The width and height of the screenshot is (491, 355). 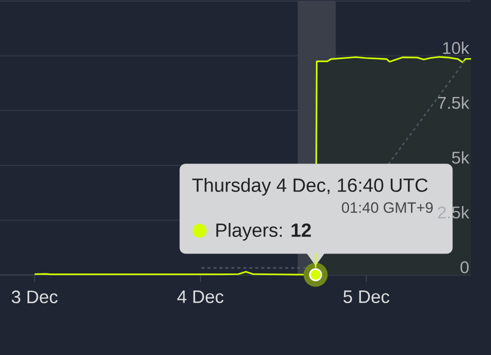 I want to click on annotation: Thursday 4 Dec, 16:40 UTC, so click(x=310, y=187).